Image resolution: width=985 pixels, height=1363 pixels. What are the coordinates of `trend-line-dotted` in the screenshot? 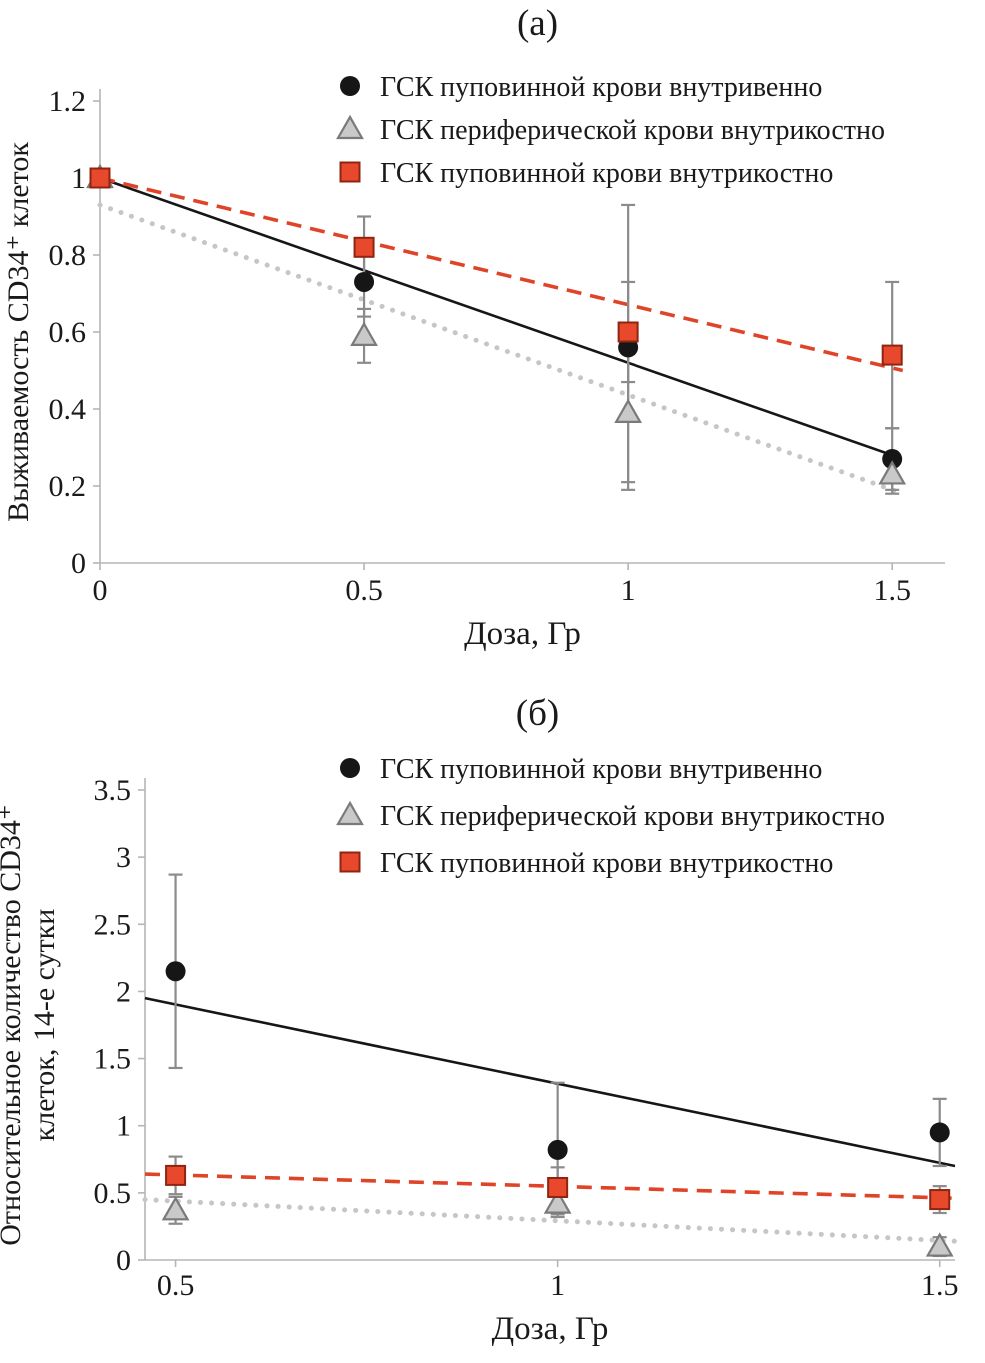 It's located at (550, 1220).